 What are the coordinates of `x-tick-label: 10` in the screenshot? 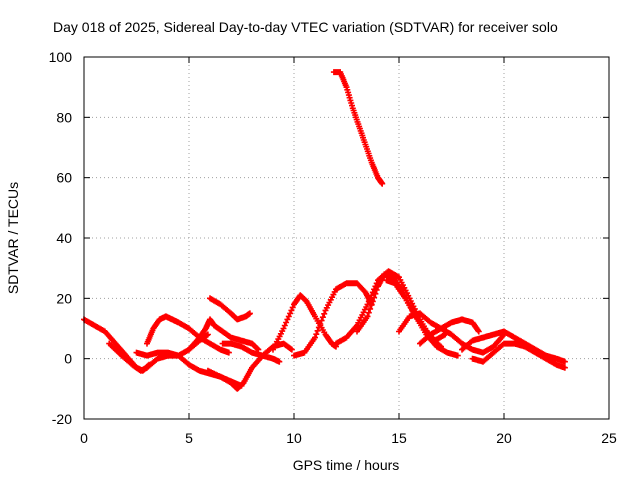 It's located at (294, 438).